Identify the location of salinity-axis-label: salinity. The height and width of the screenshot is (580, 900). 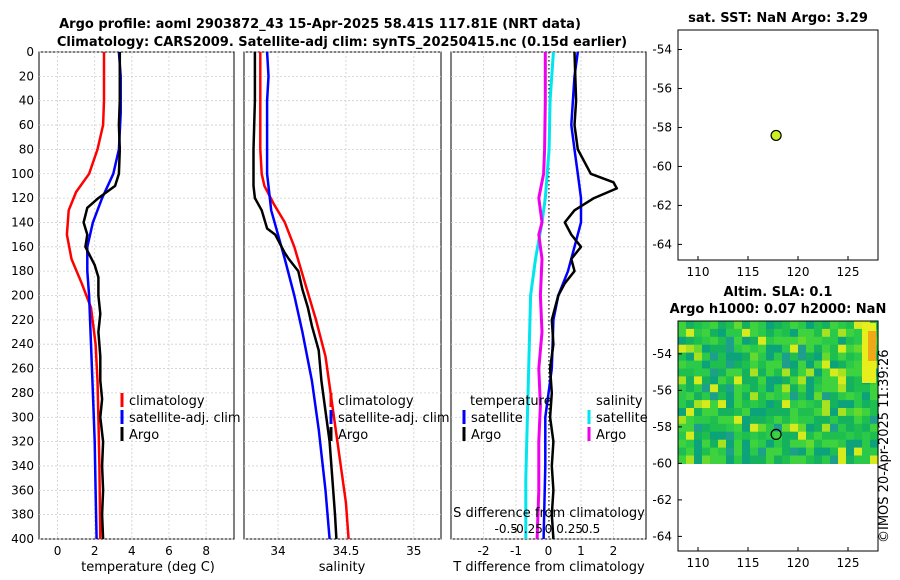
(342, 567).